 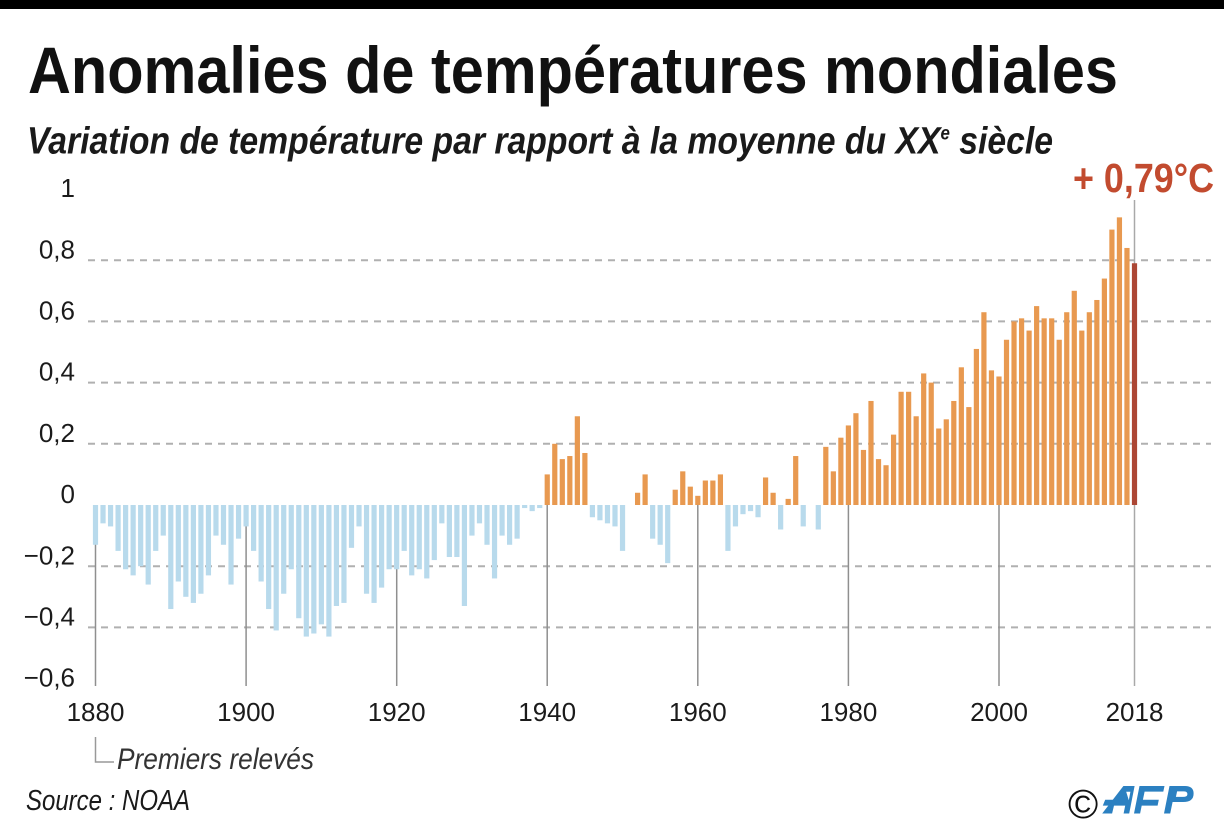 What do you see at coordinates (96, 712) in the screenshot?
I see `svg-text: 1880` at bounding box center [96, 712].